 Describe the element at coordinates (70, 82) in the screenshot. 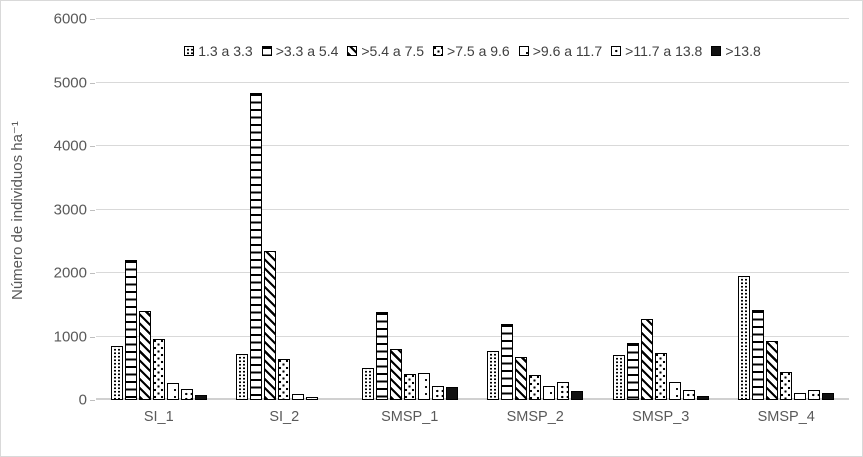

I see `y-tick-label-5000: 5000` at that location.